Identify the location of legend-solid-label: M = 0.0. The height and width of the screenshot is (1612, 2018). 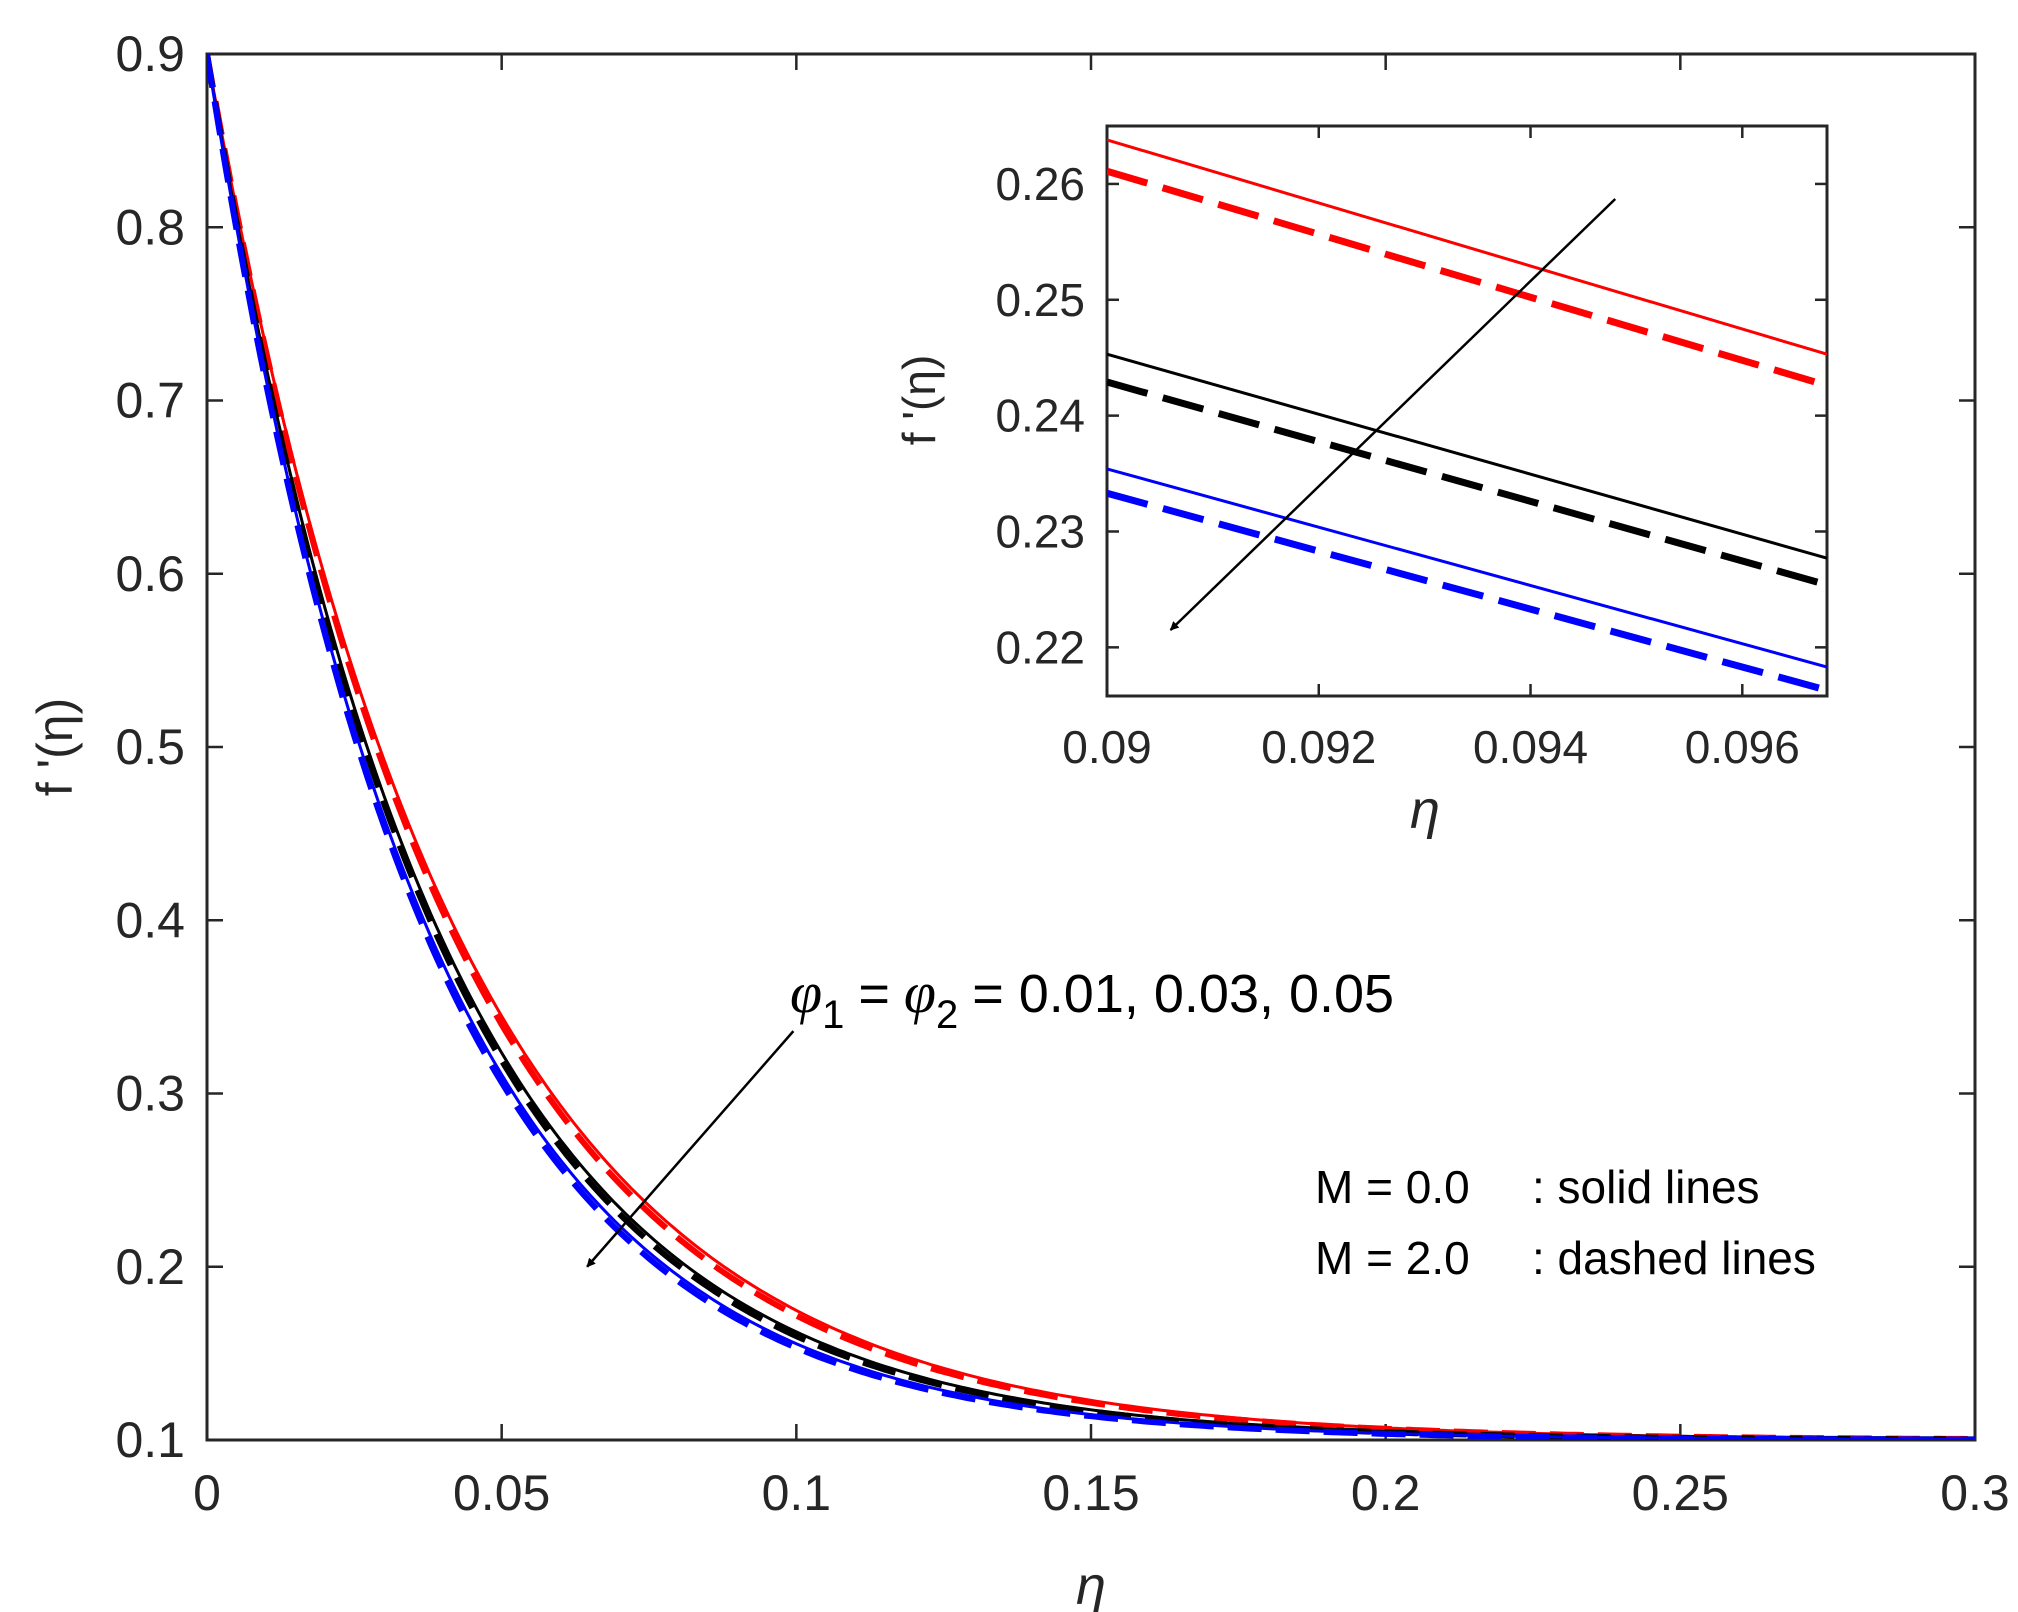
(1392, 1187).